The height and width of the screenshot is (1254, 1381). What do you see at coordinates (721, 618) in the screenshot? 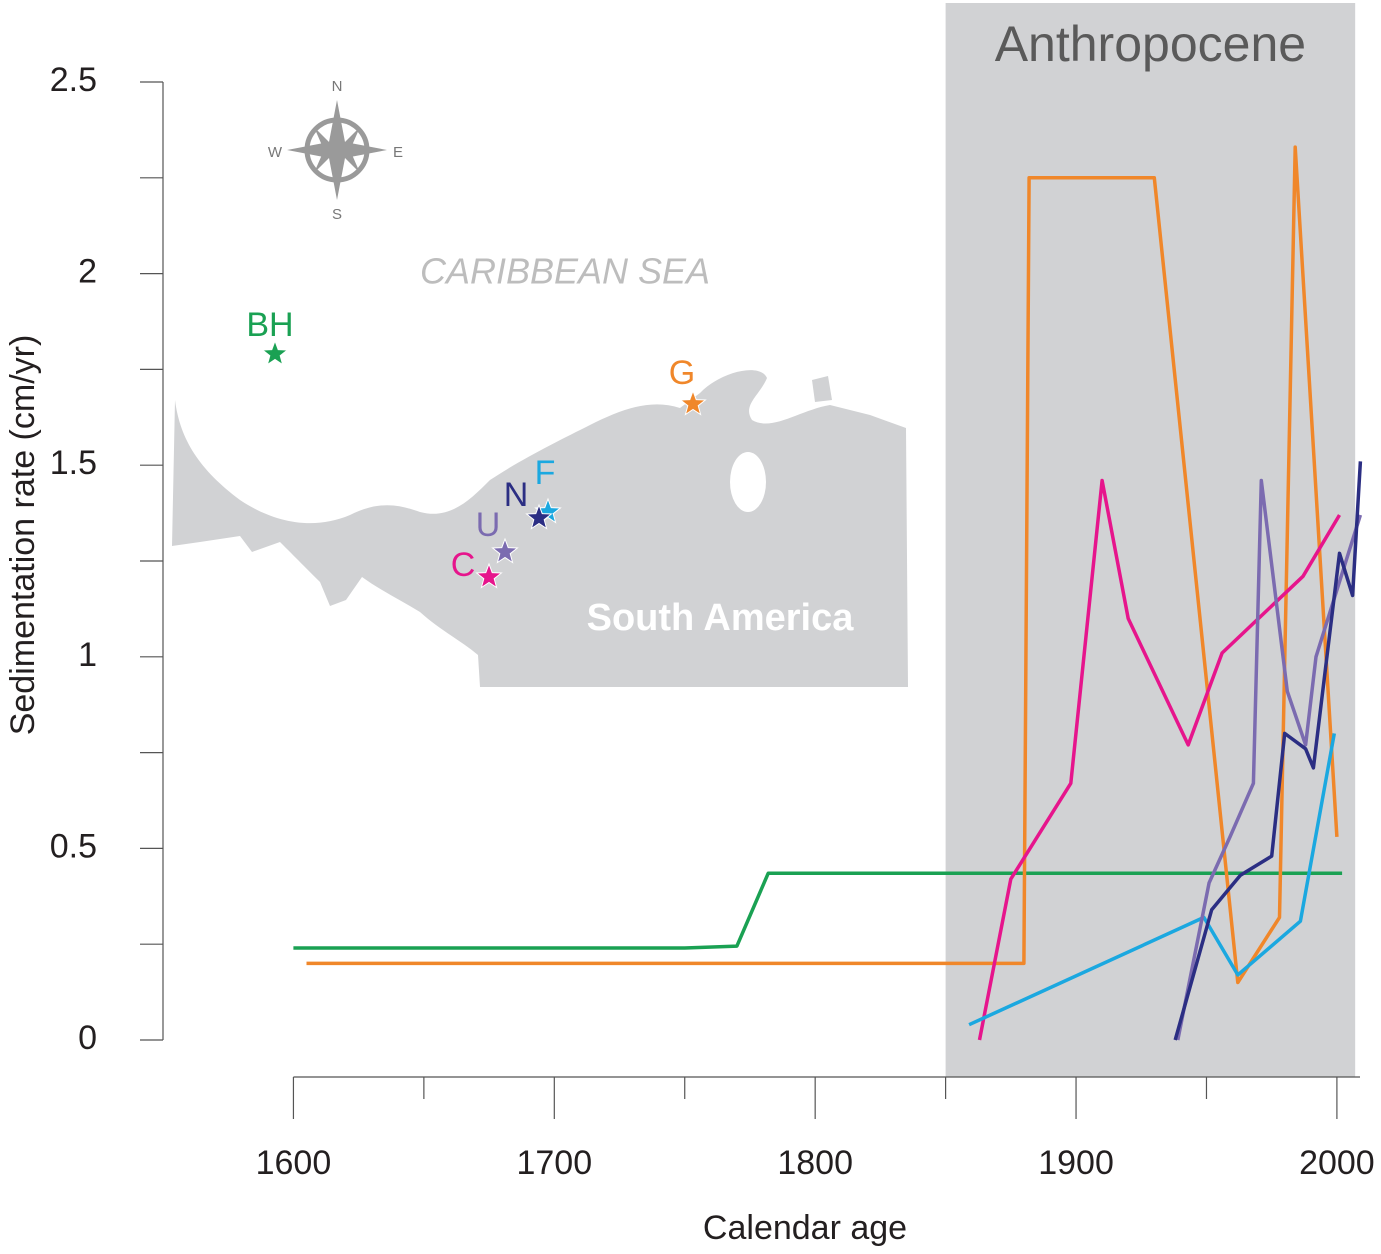
I see `land-label: South America` at bounding box center [721, 618].